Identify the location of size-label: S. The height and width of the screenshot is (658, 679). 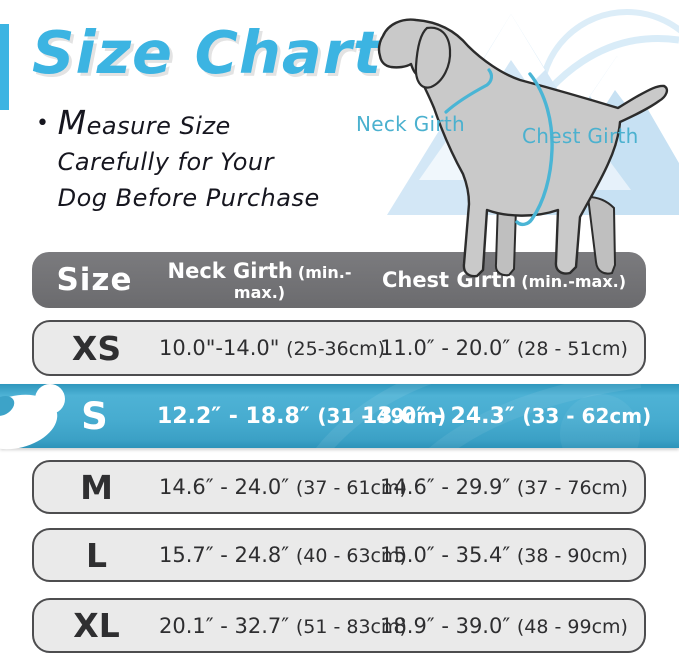
(94, 416).